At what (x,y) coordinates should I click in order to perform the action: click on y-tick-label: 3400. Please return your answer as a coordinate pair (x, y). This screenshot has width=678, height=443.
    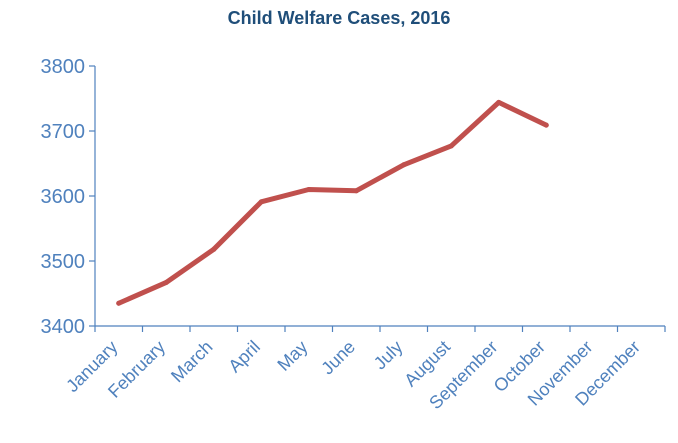
    Looking at the image, I should click on (63, 327).